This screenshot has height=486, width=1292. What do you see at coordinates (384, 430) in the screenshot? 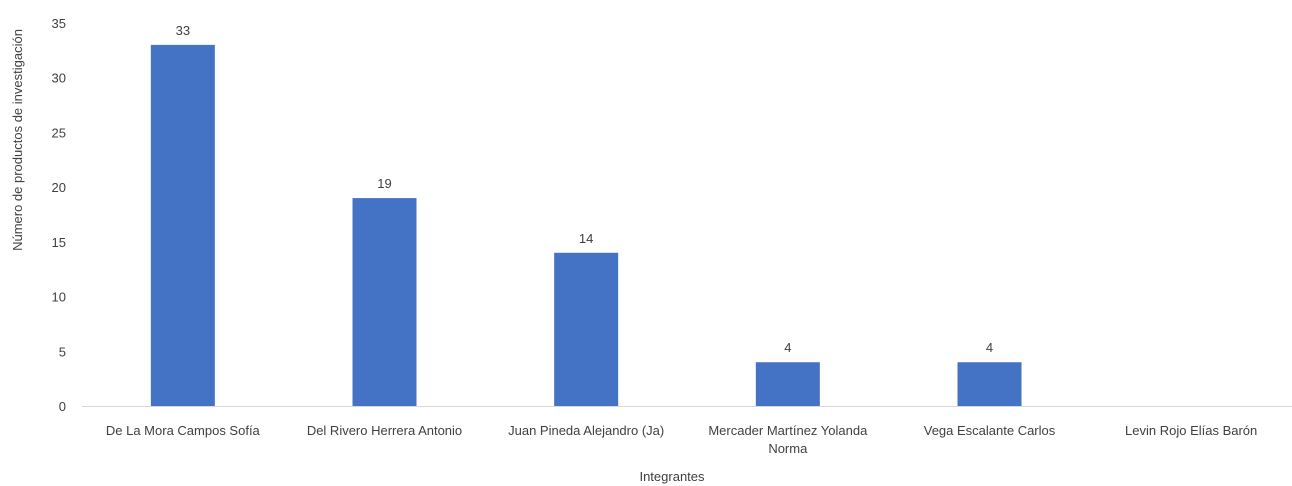
I see `x-tick-label: Del Rivero Herrera Antonio` at bounding box center [384, 430].